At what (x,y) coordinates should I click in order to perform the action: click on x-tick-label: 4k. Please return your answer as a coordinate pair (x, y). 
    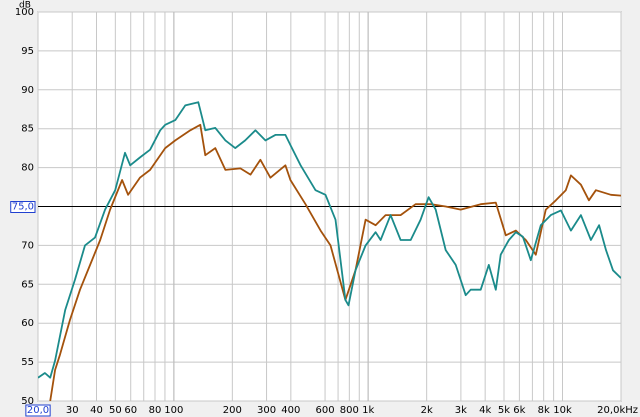
    Looking at the image, I should click on (485, 410).